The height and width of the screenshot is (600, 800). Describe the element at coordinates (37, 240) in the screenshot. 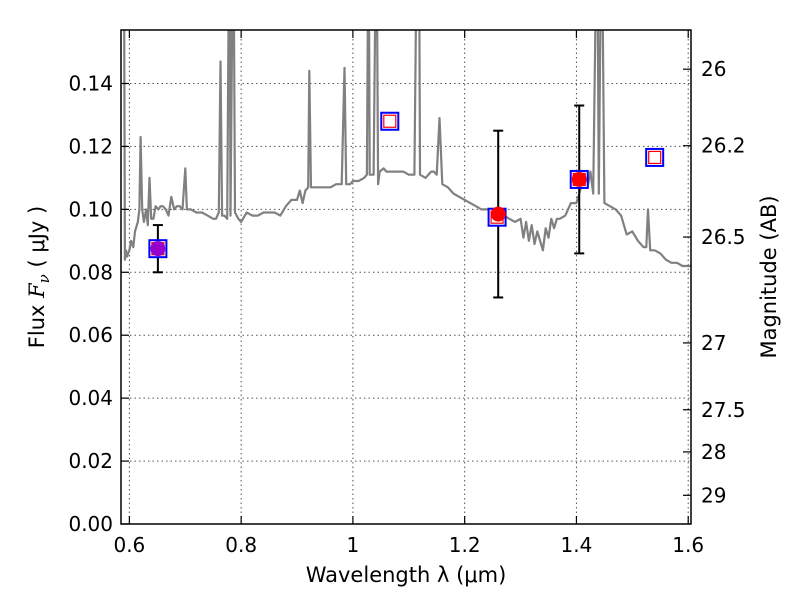

I see `y-label-unit: ( μJy )` at that location.